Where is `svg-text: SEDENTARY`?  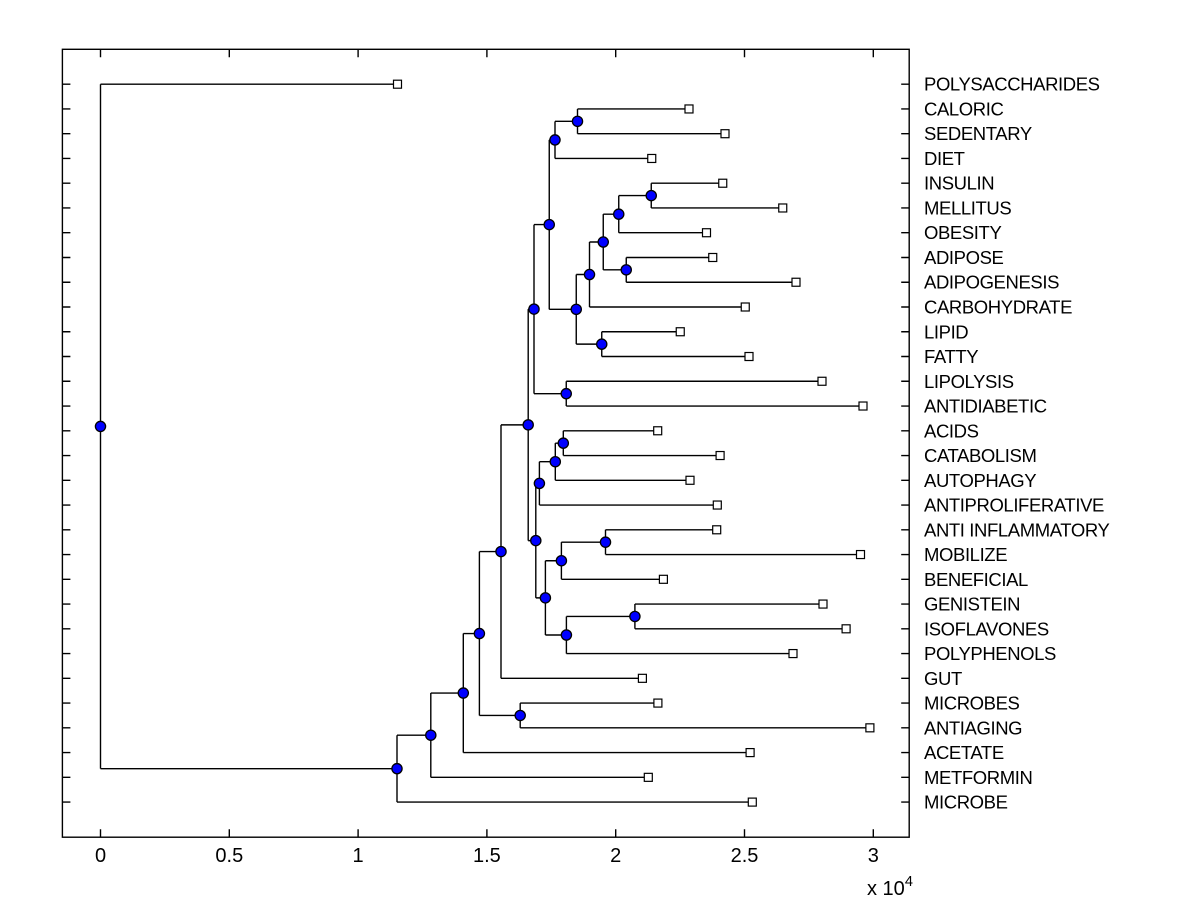 svg-text: SEDENTARY is located at coordinates (978, 133).